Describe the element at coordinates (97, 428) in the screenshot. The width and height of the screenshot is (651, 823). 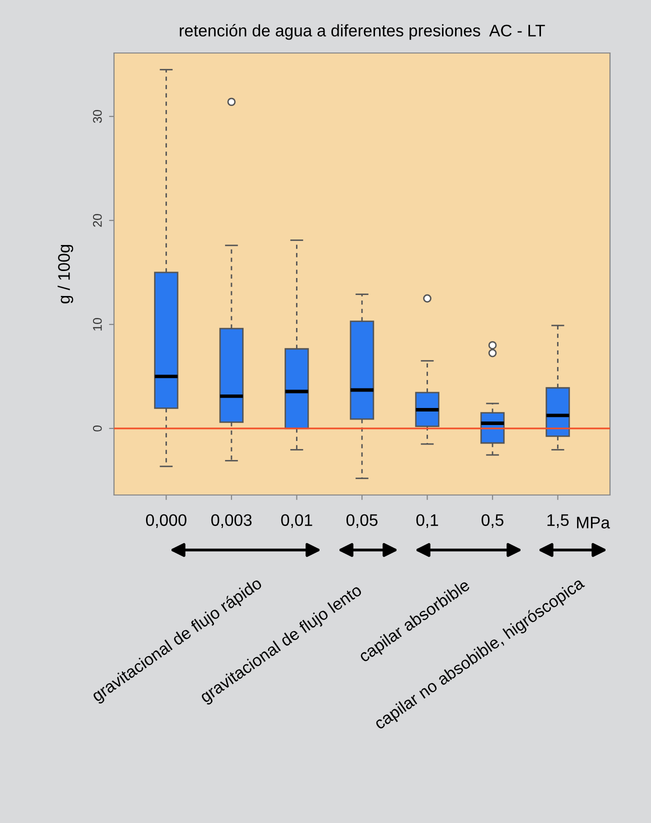
I see `y-tick-label: 0` at that location.